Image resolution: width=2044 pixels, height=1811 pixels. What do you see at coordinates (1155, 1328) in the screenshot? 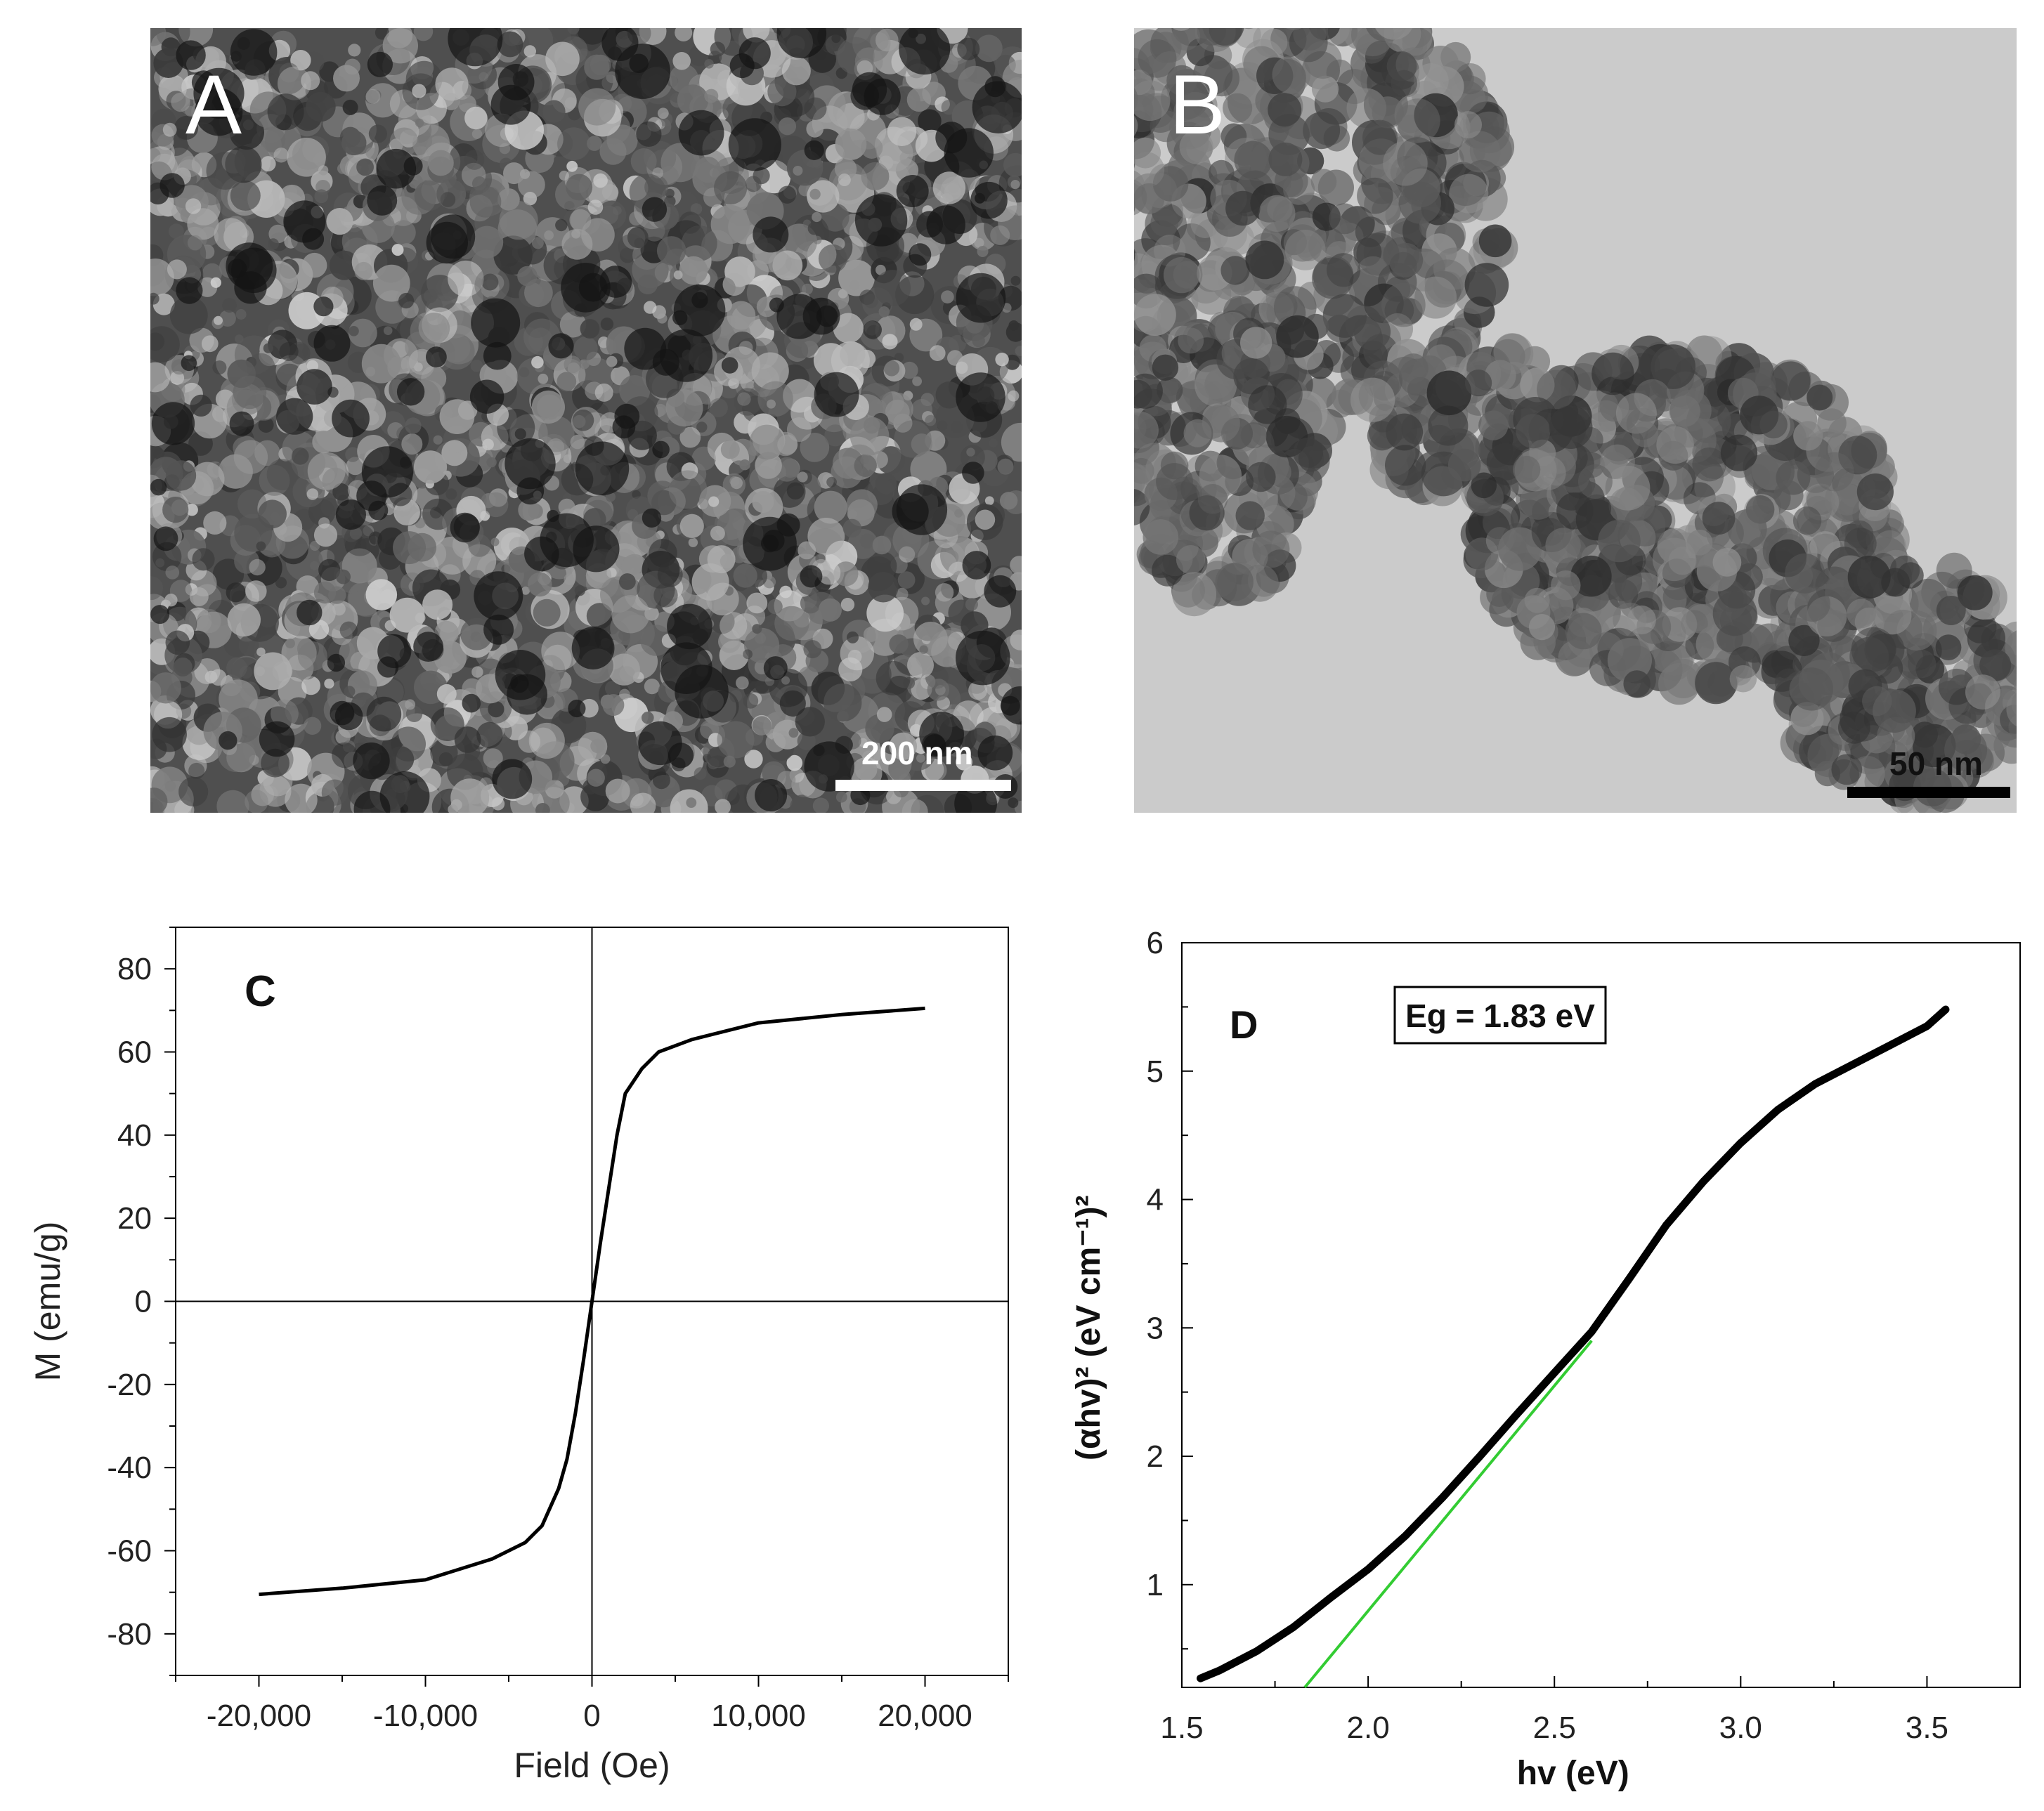
I see `y-tick-label: 3` at bounding box center [1155, 1328].